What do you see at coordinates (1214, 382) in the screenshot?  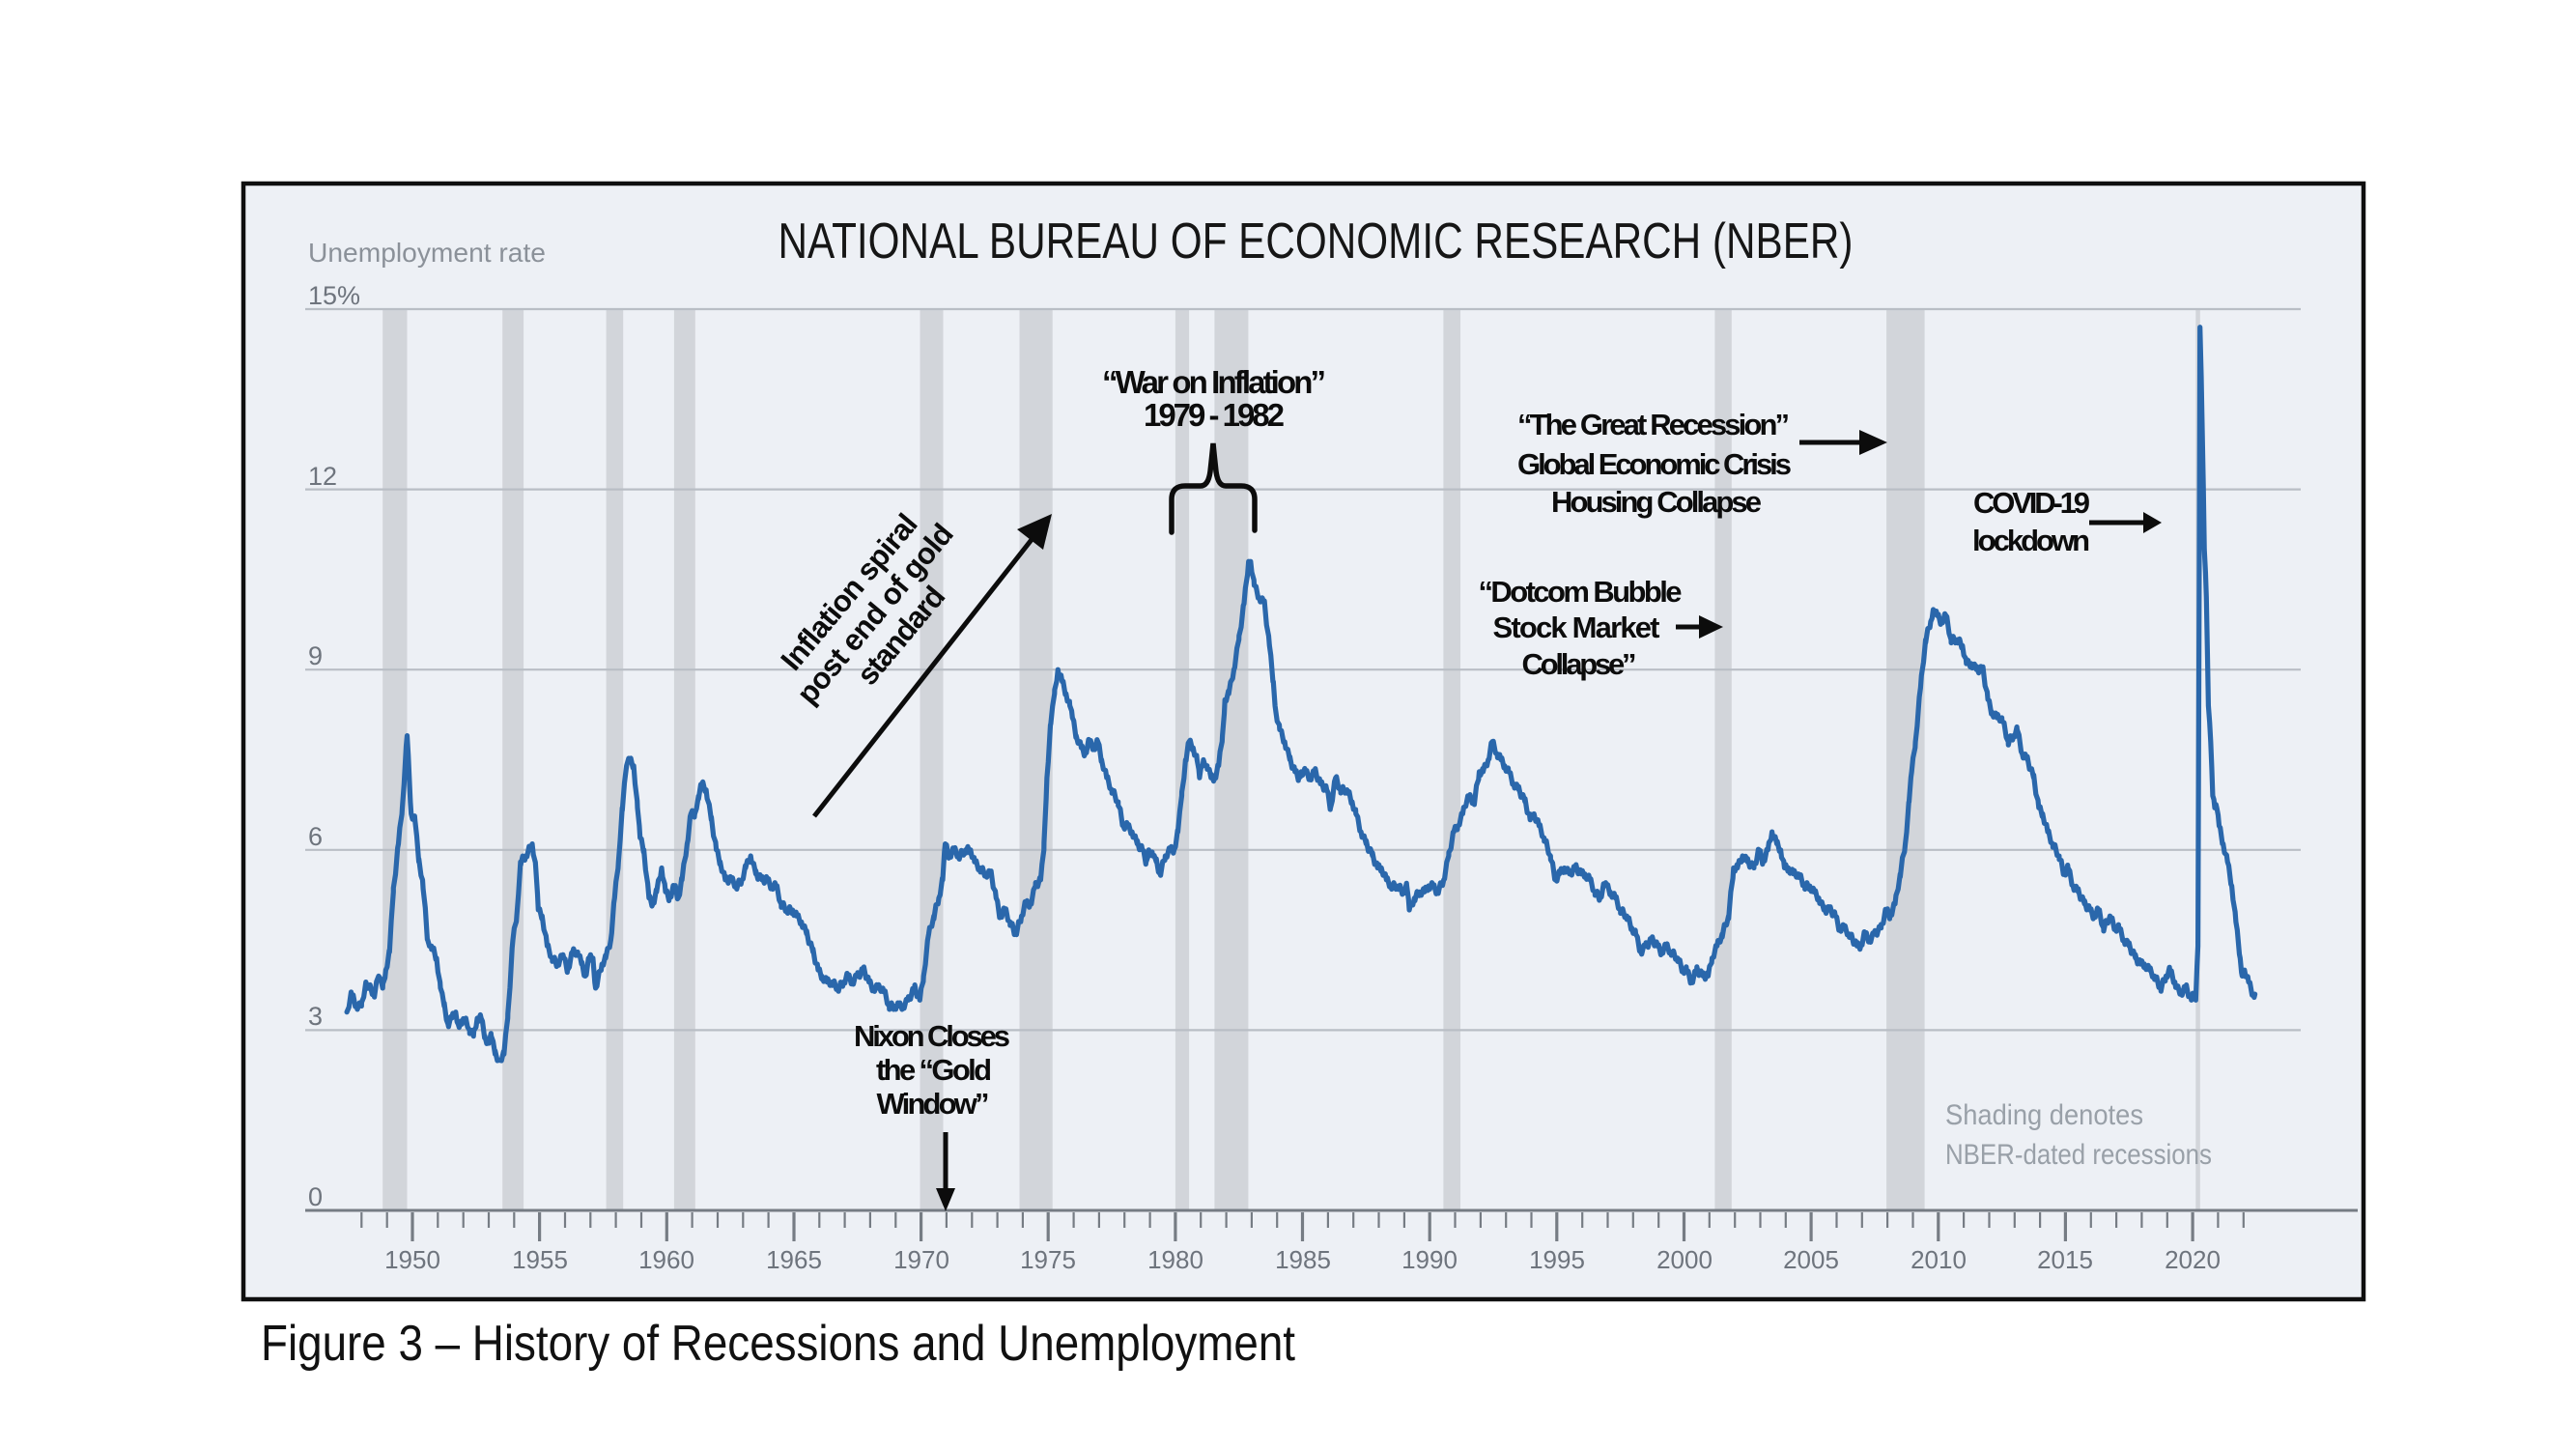 I see `svg-text: “War on Inflation”` at bounding box center [1214, 382].